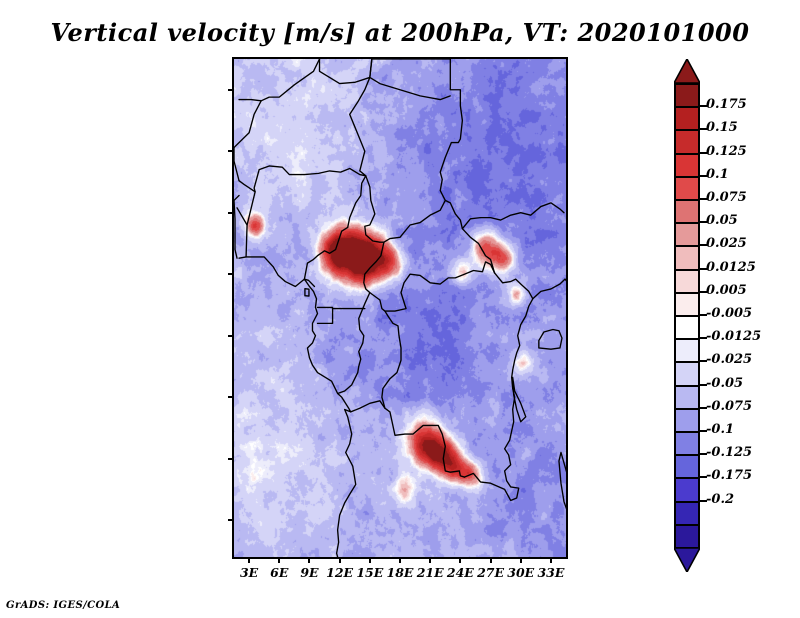  What do you see at coordinates (430, 572) in the screenshot?
I see `x-tick-label-21e: 21E` at bounding box center [430, 572].